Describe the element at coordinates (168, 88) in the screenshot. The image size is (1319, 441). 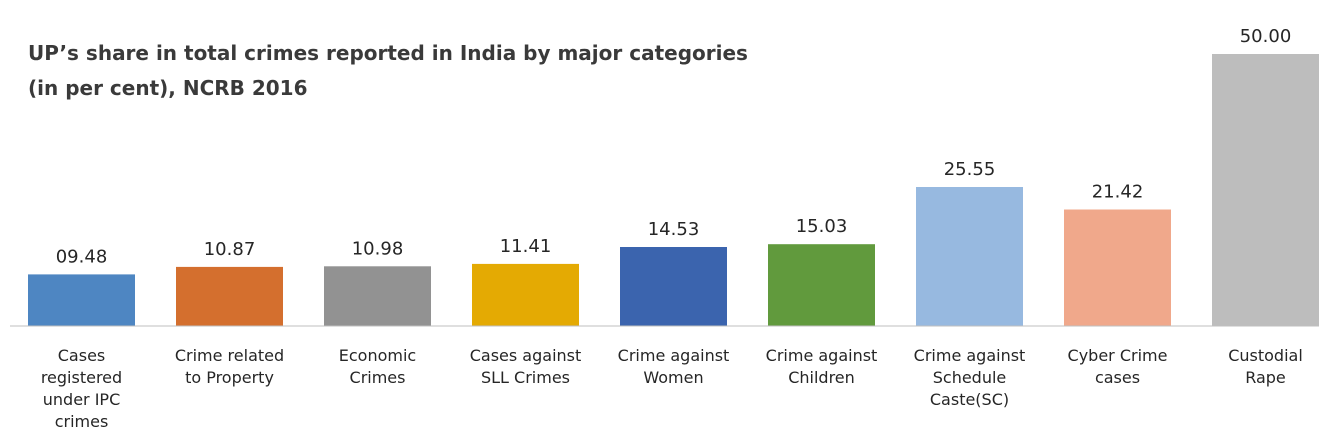
I see `chart-subtitle: (in per cent), NCRB 2016` at that location.